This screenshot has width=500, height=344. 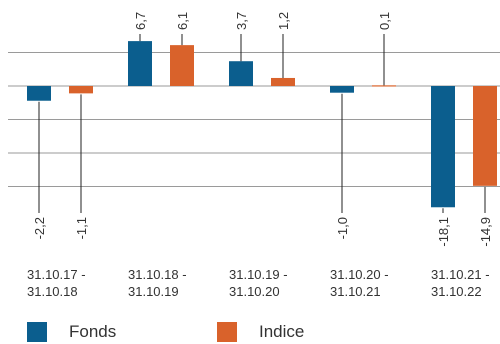 What do you see at coordinates (168, 283) in the screenshot?
I see `category-label-1: 31.10.18 - 31.10.19` at bounding box center [168, 283].